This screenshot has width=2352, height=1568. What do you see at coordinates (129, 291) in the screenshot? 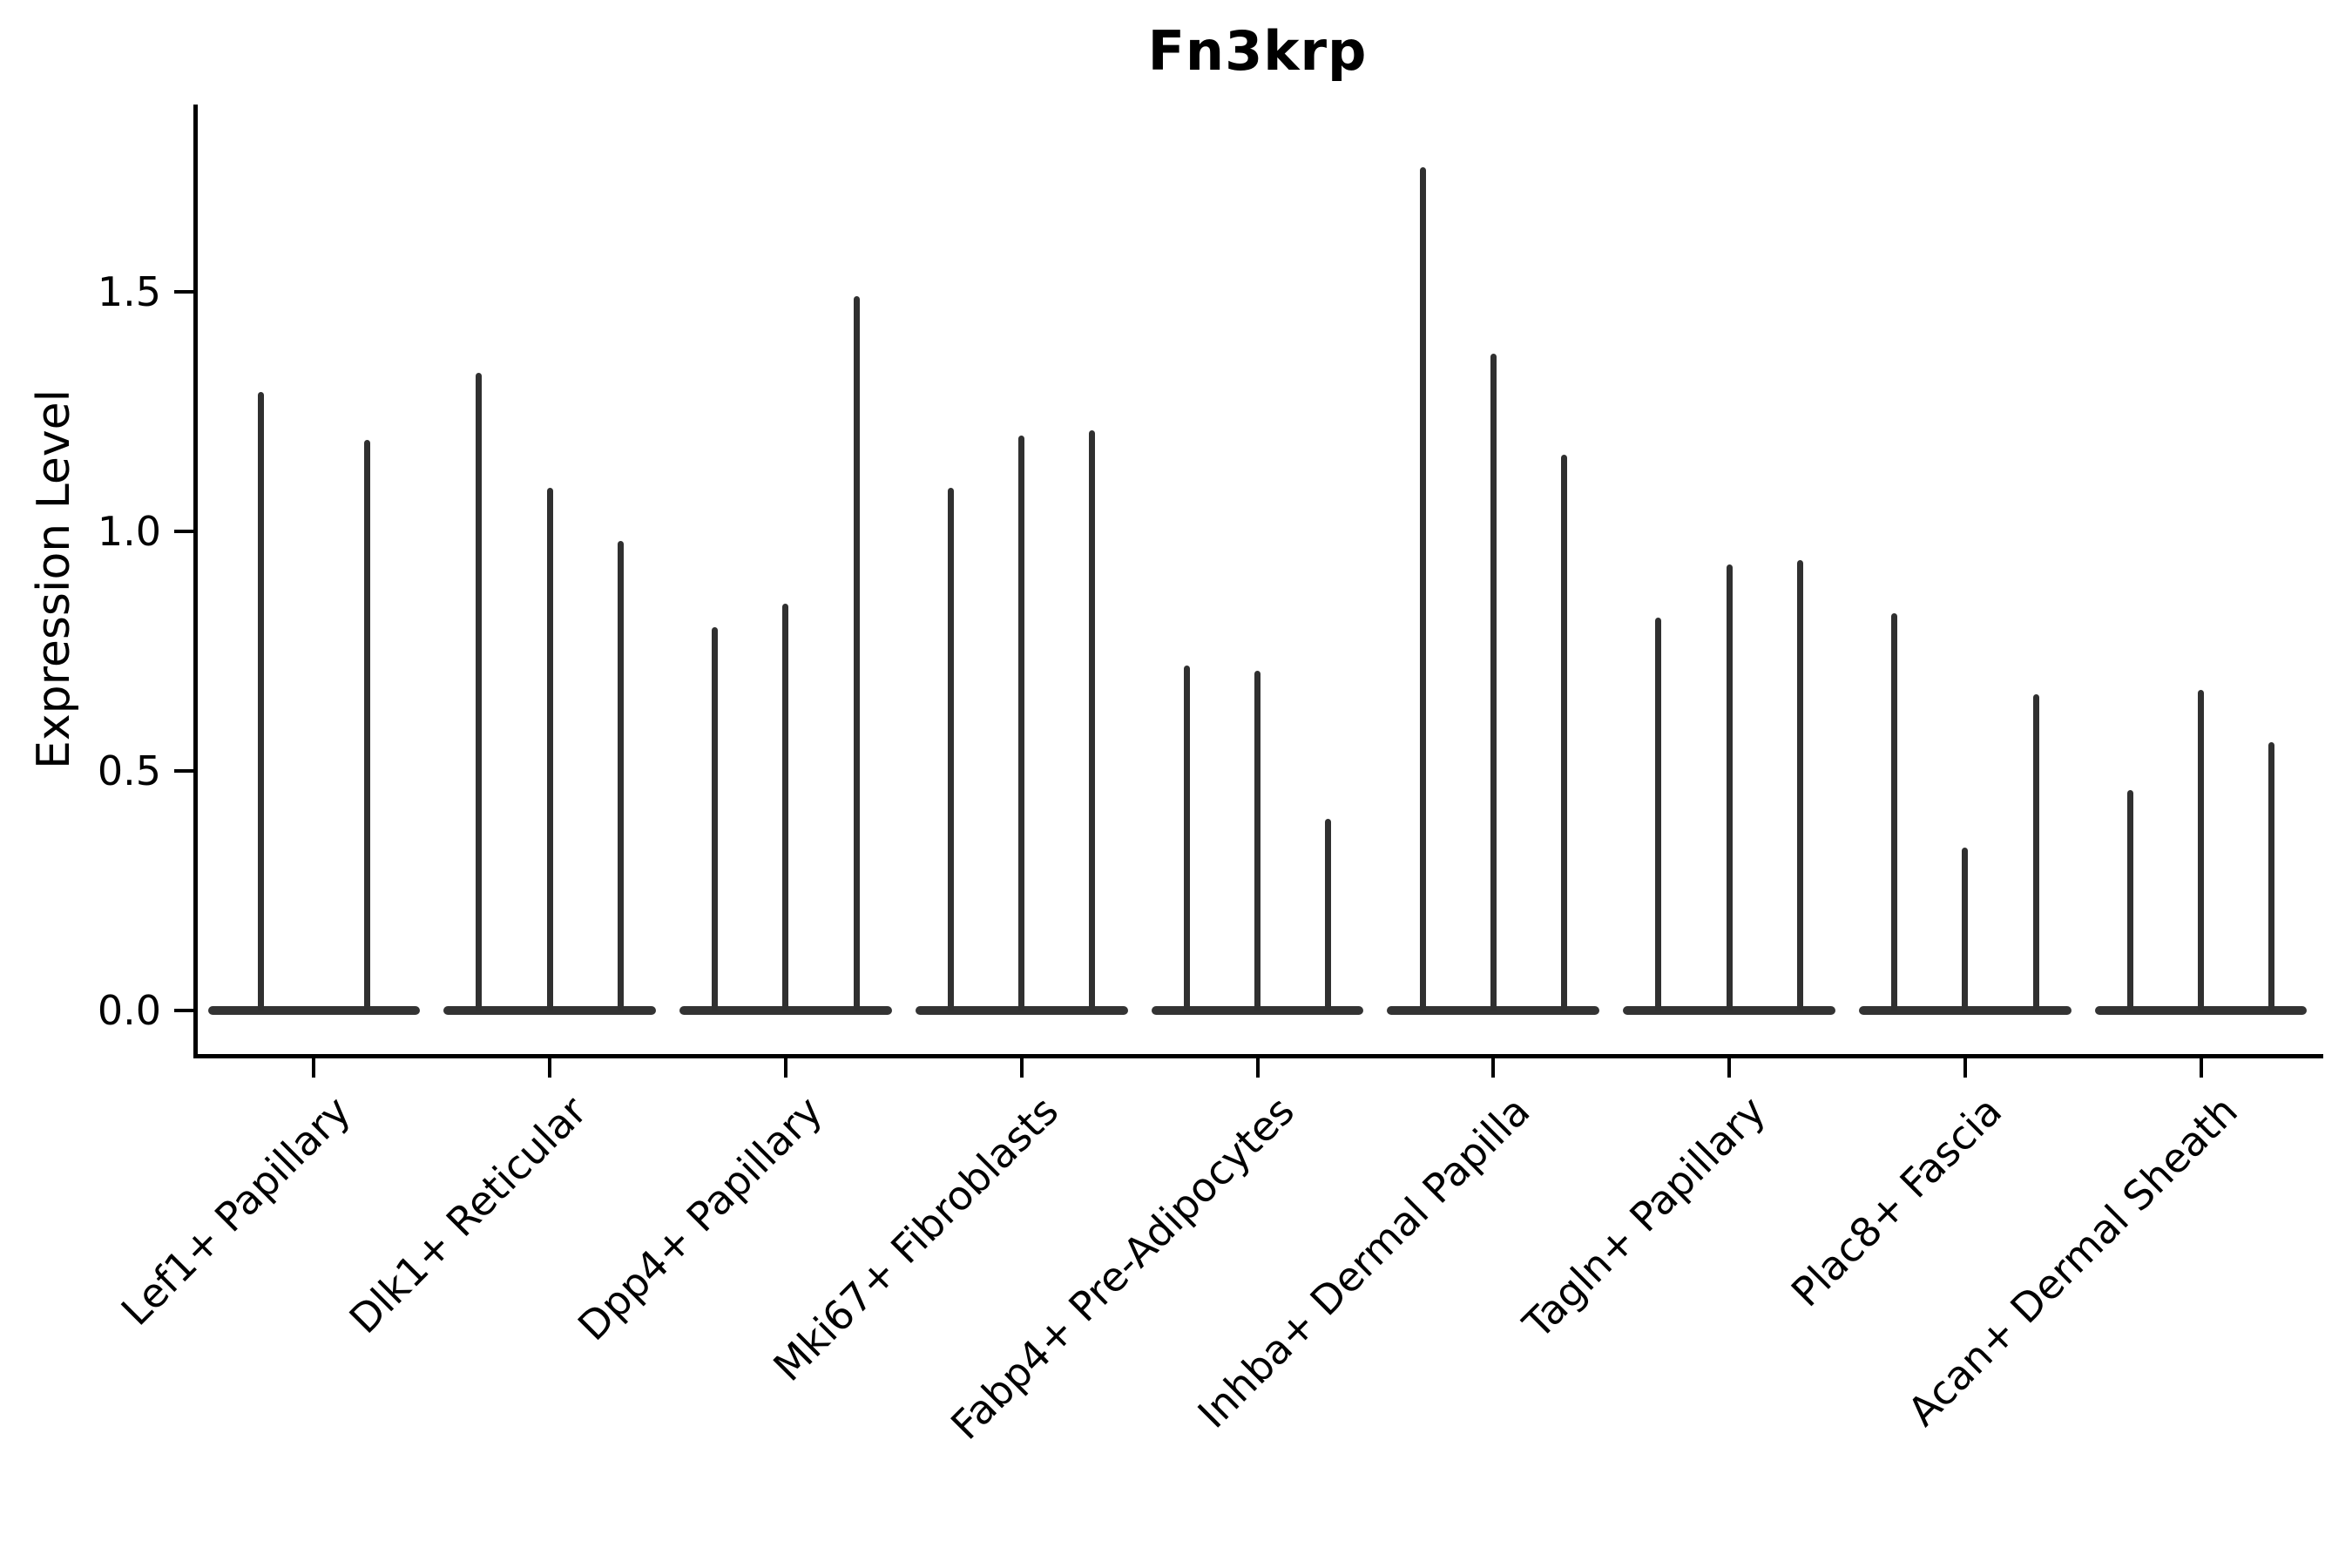
I see `y-tick-label: 1.5` at bounding box center [129, 291].